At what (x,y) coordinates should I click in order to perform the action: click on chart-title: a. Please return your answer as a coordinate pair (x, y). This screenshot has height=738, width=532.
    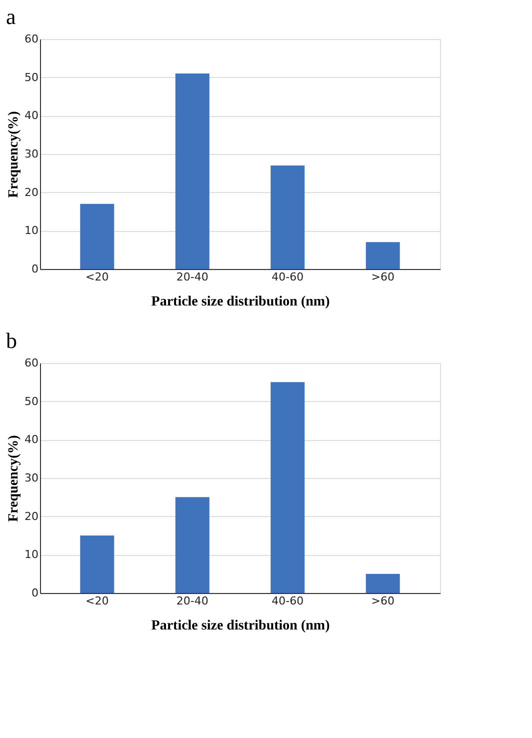
    Looking at the image, I should click on (11, 16).